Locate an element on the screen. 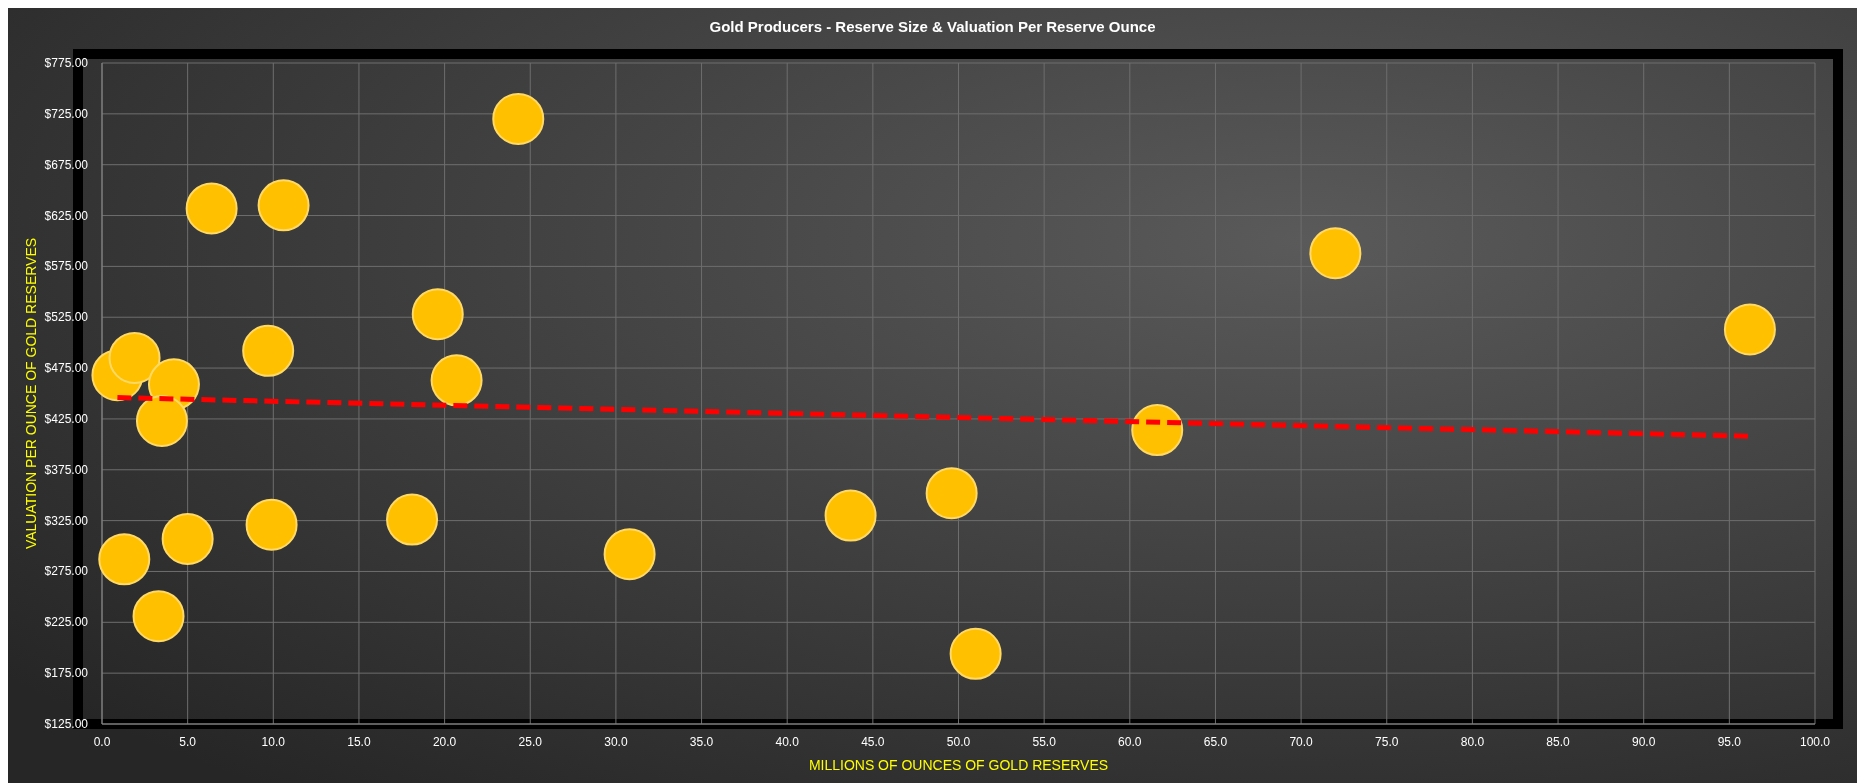  x-tick-label: 60.0 is located at coordinates (1130, 742).